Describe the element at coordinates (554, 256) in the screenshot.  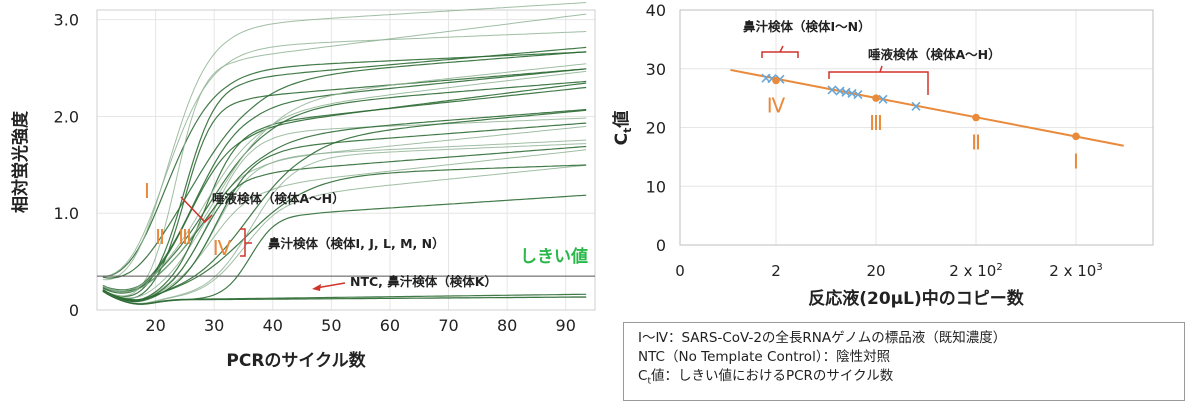
I see `threshold-label: しきい値` at that location.